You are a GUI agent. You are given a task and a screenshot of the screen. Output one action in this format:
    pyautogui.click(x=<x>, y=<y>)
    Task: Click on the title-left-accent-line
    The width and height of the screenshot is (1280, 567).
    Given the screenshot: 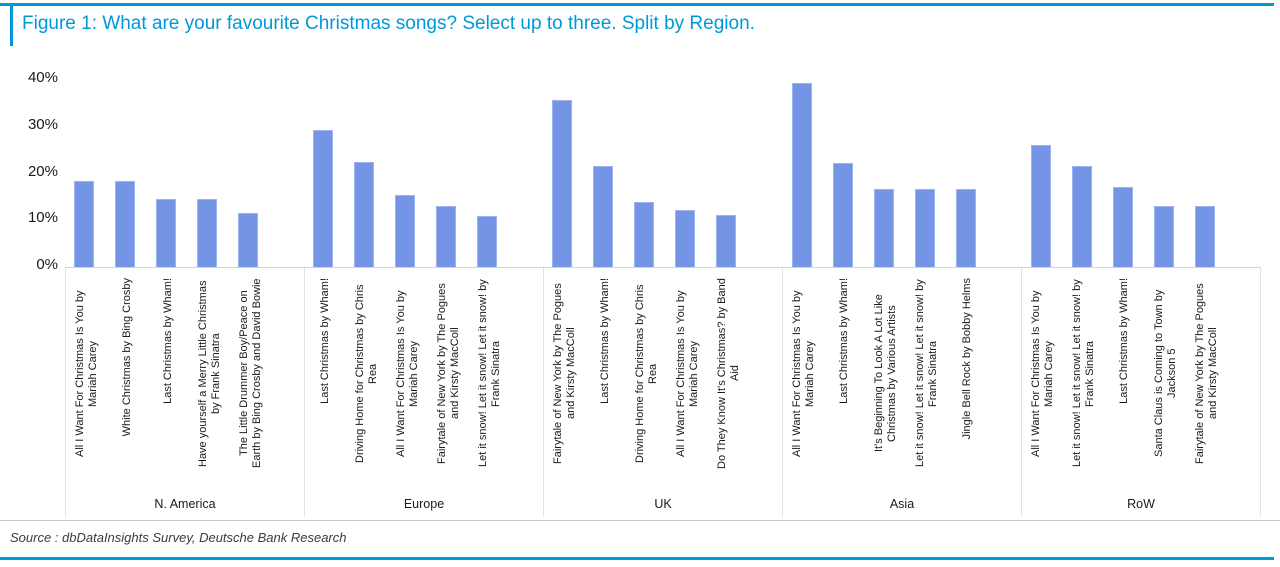 What is the action you would take?
    pyautogui.click(x=11, y=24)
    